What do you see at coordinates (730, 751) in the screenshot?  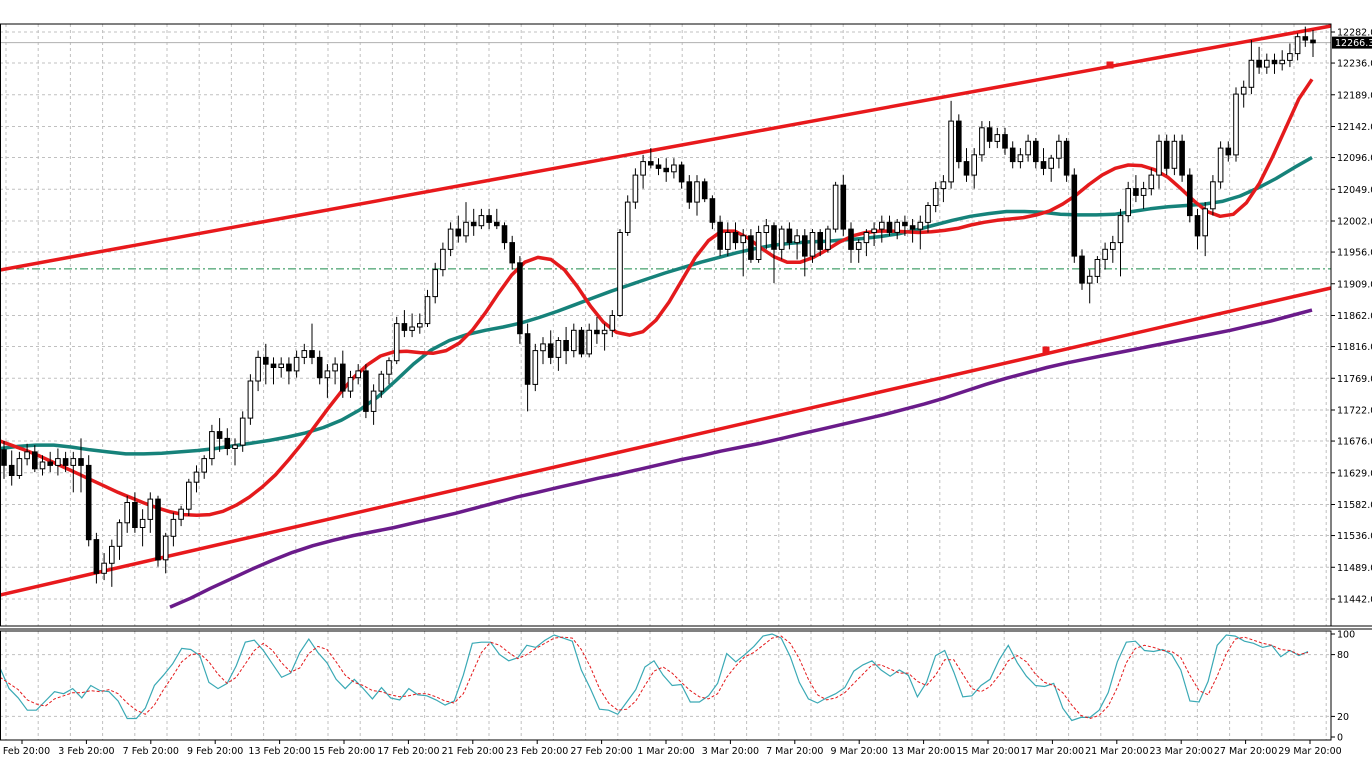 I see `time-tick-label: 3 Mar 20:00` at bounding box center [730, 751].